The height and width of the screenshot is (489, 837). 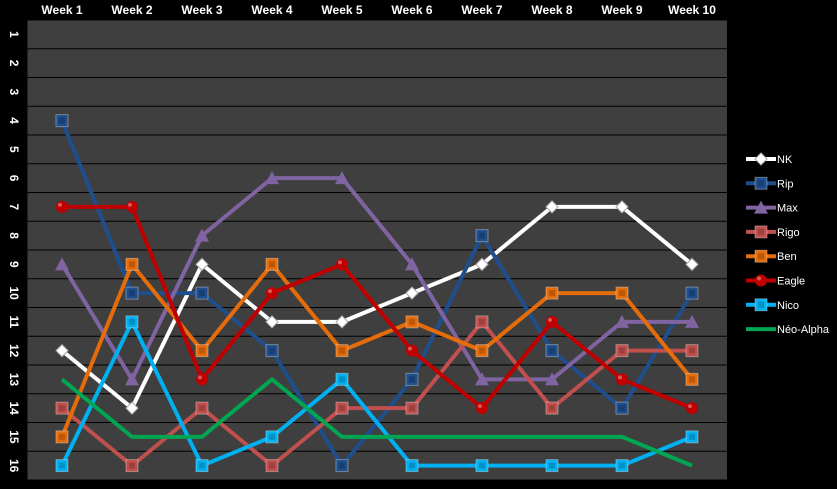 What do you see at coordinates (61, 10) in the screenshot?
I see `x-tick-label: Week 1` at bounding box center [61, 10].